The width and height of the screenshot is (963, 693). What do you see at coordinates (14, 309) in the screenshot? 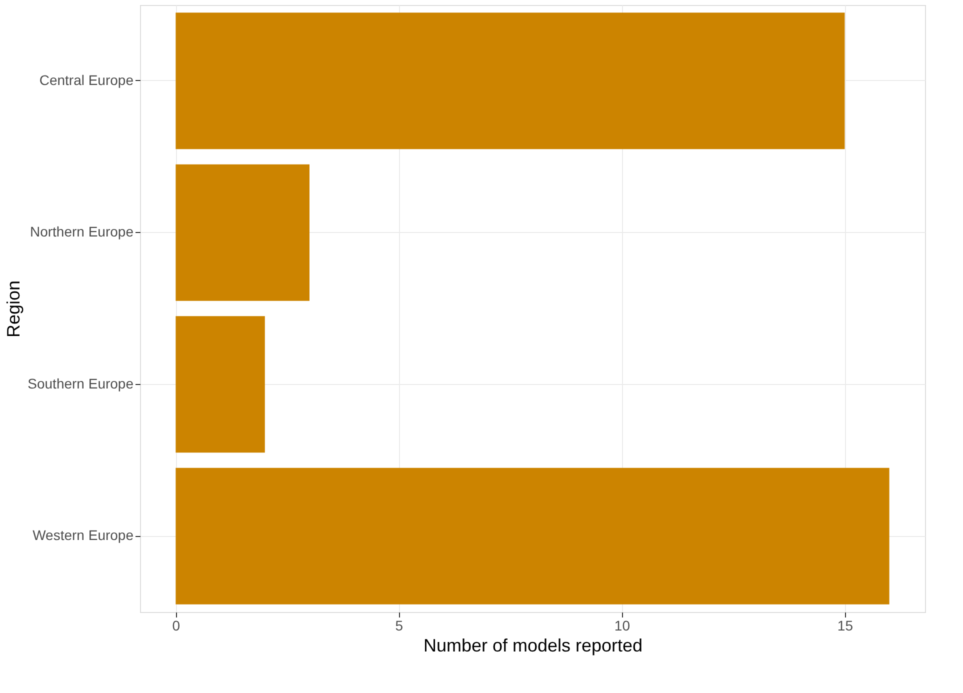
I see `y-axis-title: Region` at bounding box center [14, 309].